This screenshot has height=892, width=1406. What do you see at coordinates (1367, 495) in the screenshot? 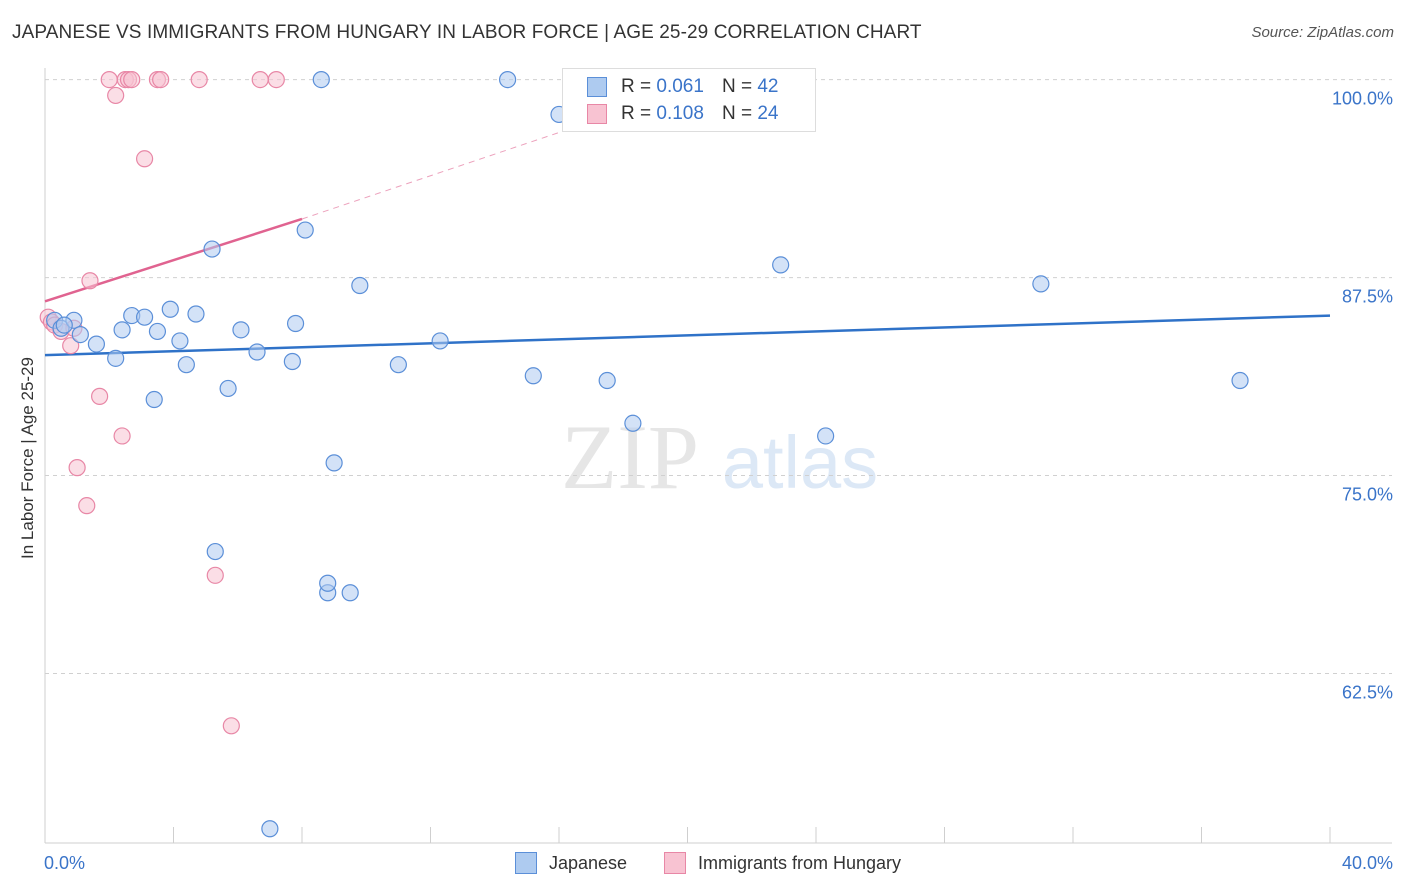
I see `y-tick-label: 75.0%` at bounding box center [1367, 495].